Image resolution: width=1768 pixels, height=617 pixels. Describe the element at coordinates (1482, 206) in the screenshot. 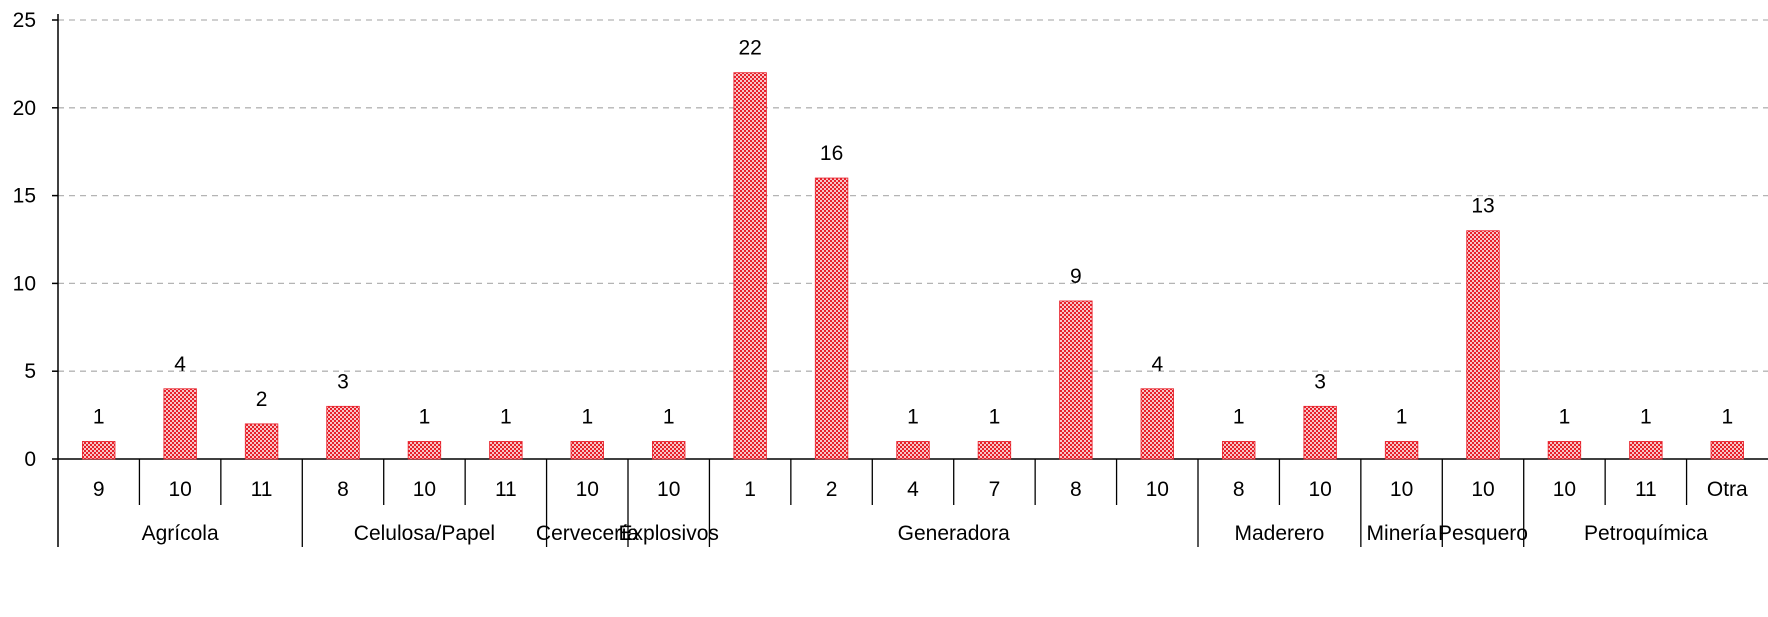

I see `data-label: 13` at that location.